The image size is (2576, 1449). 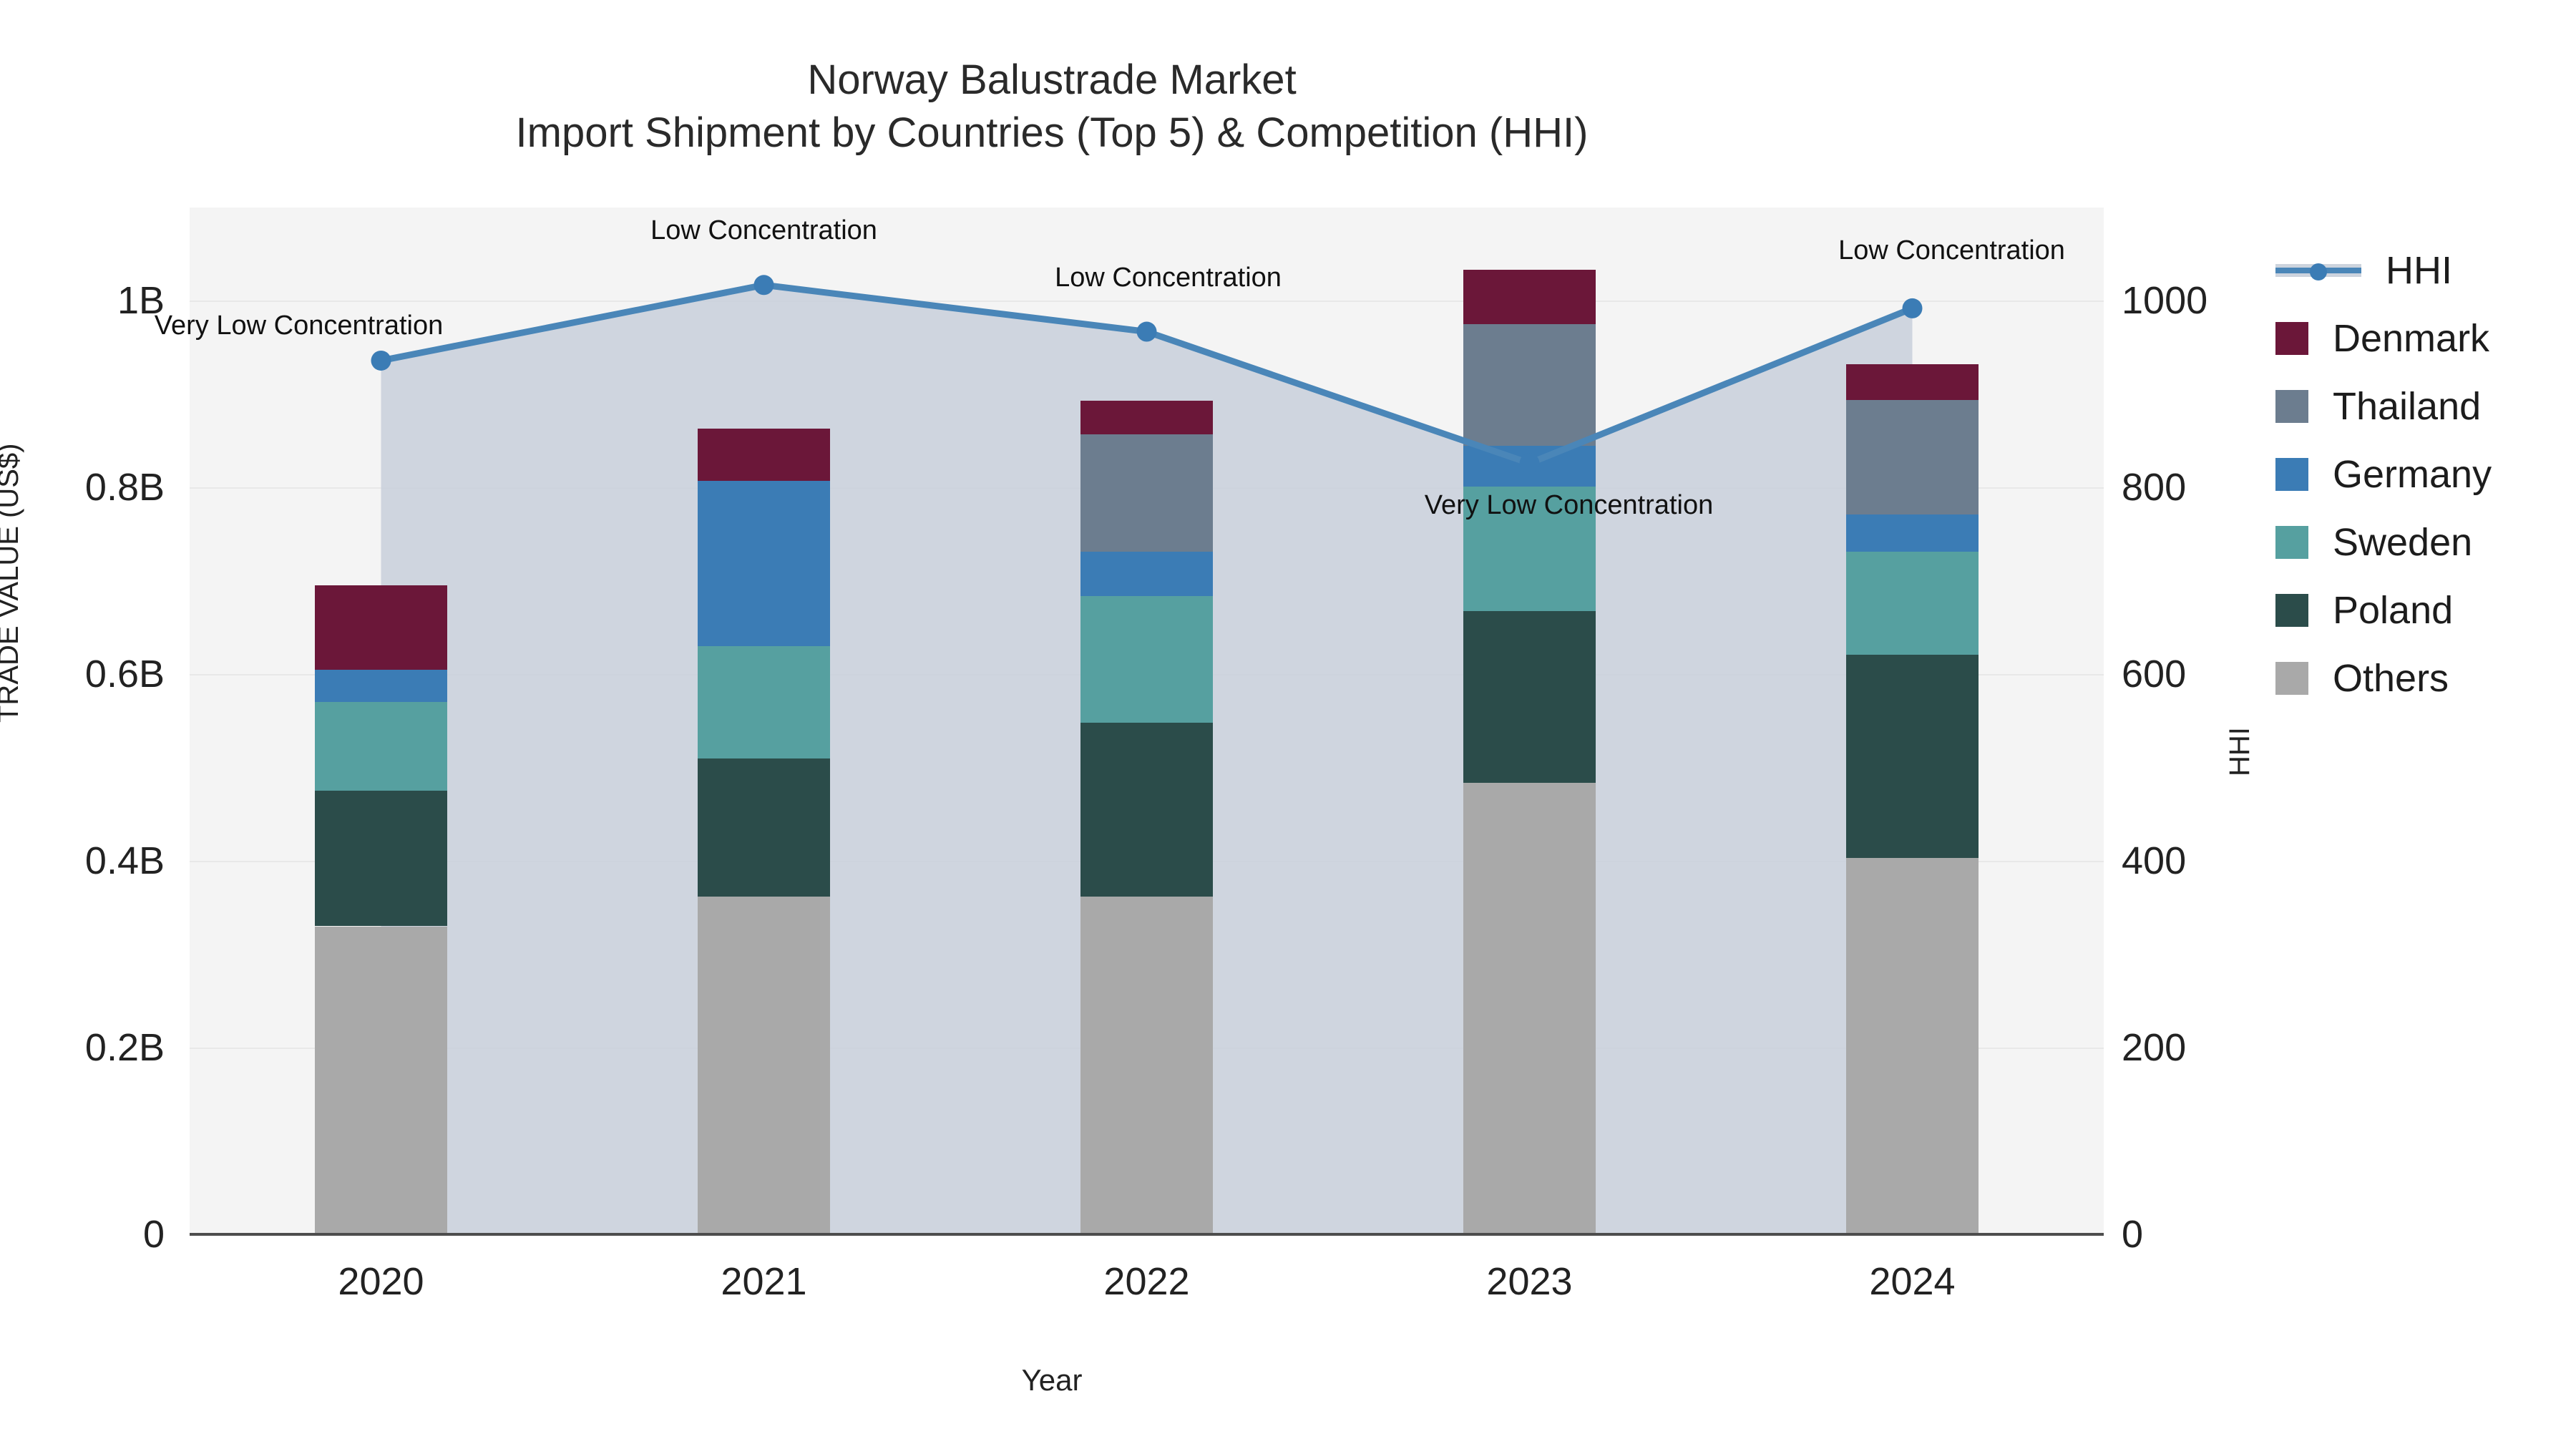 What do you see at coordinates (2412, 474) in the screenshot?
I see `legend-item-label: Germany` at bounding box center [2412, 474].